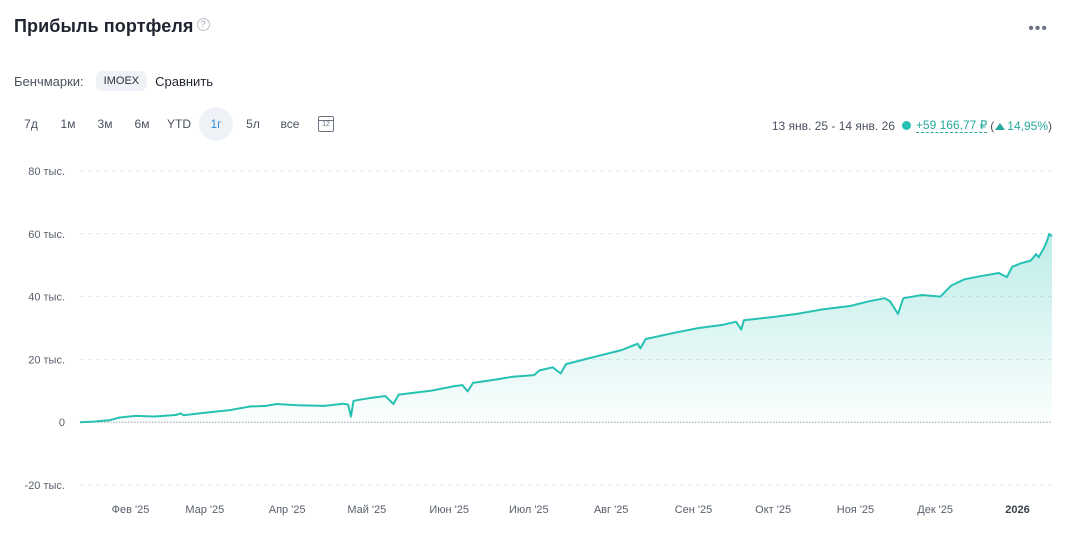 This screenshot has width=1076, height=546. Describe the element at coordinates (184, 81) in the screenshot. I see `compare-button: Сравнить` at that location.